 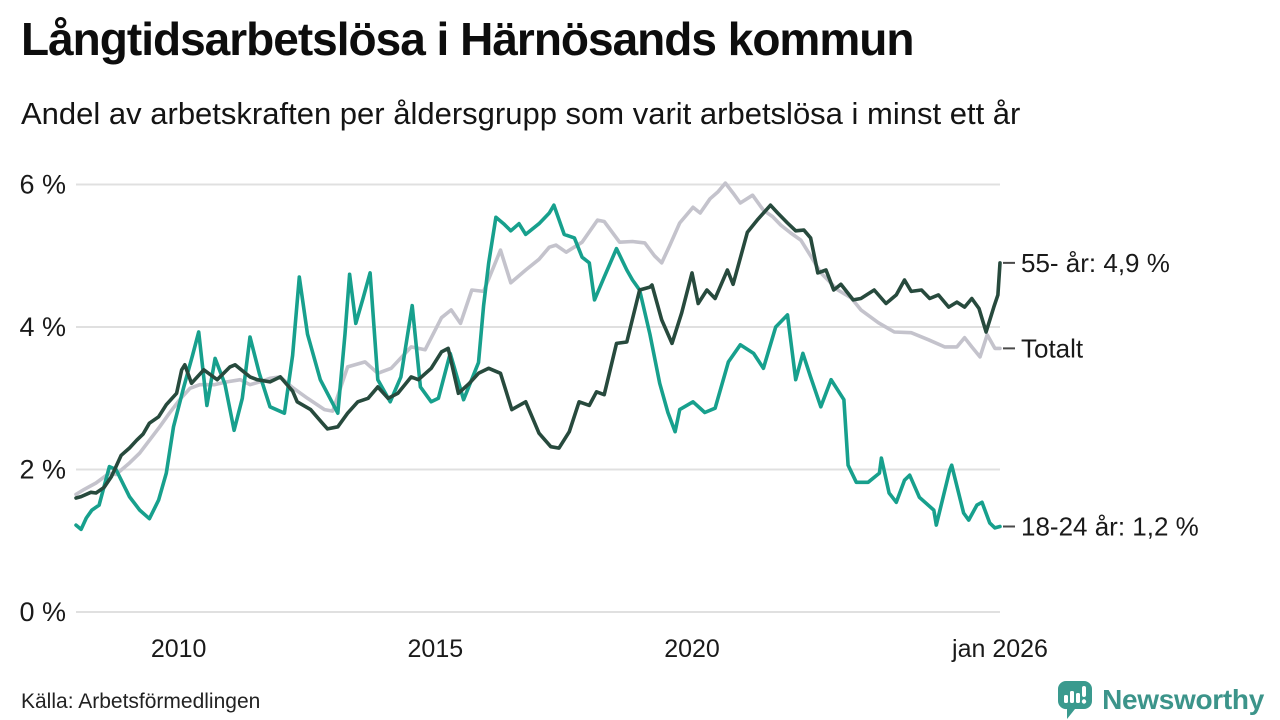 What do you see at coordinates (692, 649) in the screenshot?
I see `x-tick-label-2020: 2020` at bounding box center [692, 649].